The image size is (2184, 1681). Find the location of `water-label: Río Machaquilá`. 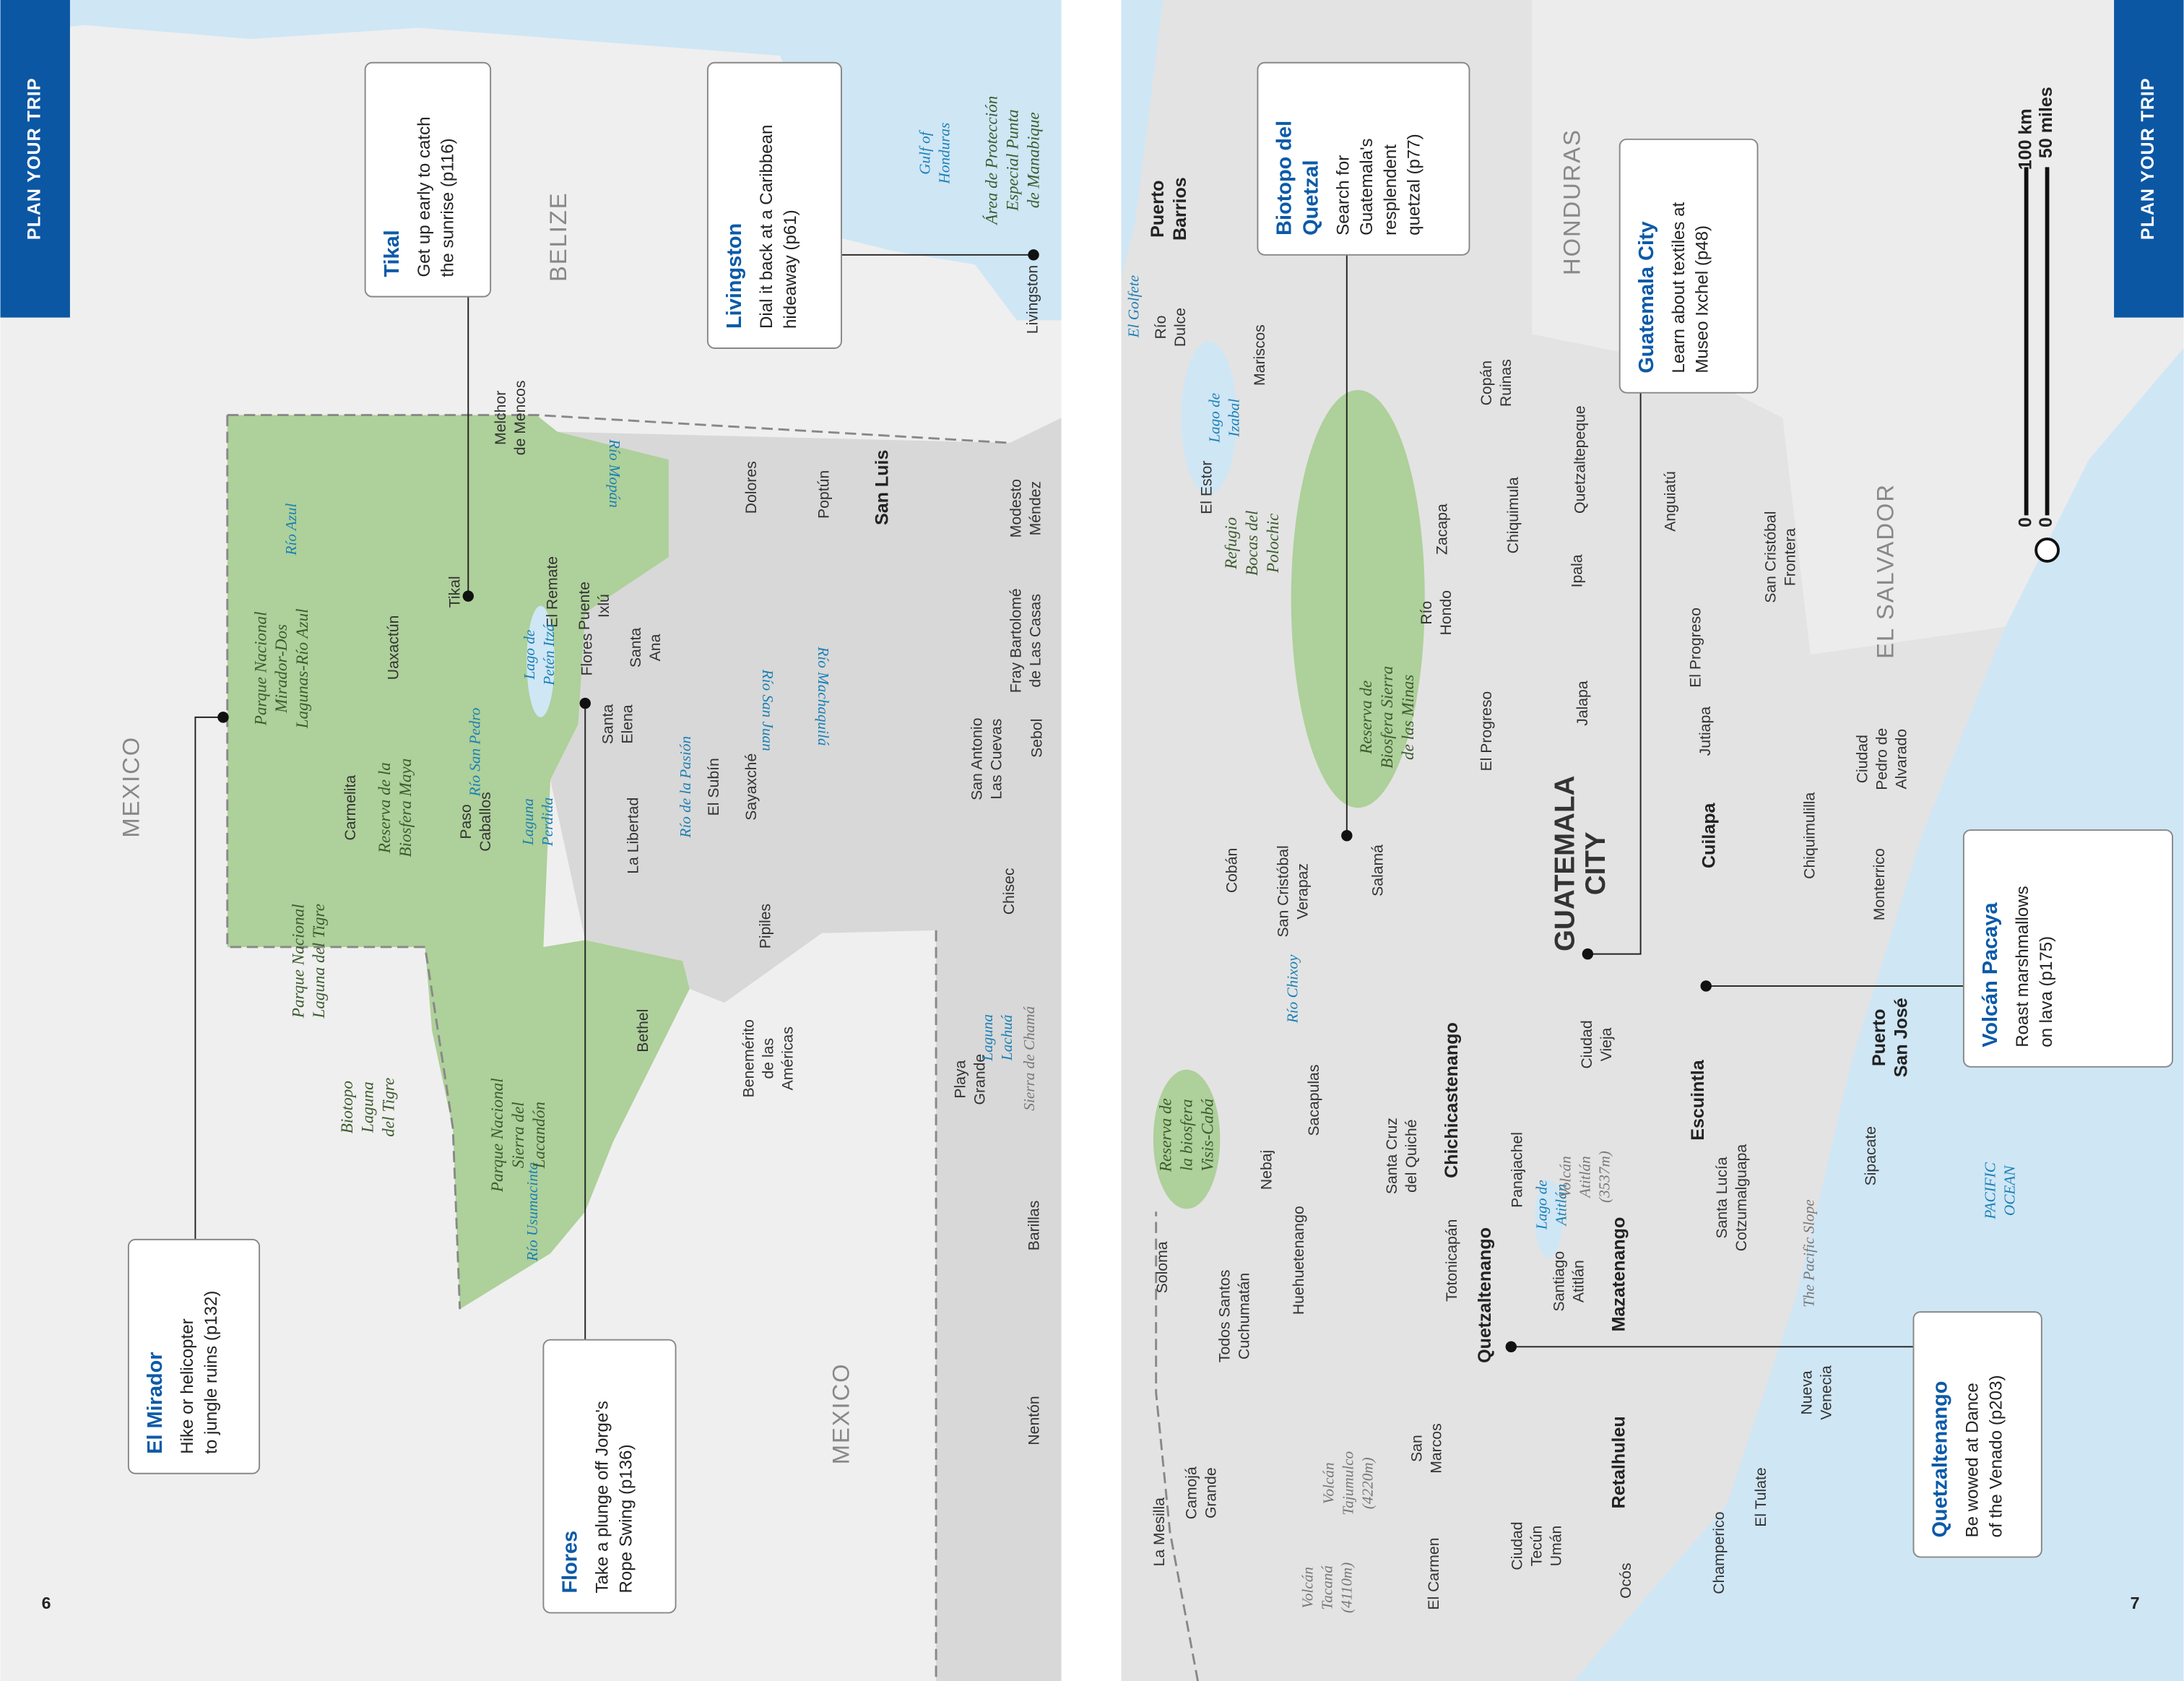

water-label: Río Machaquilá is located at coordinates (823, 696).